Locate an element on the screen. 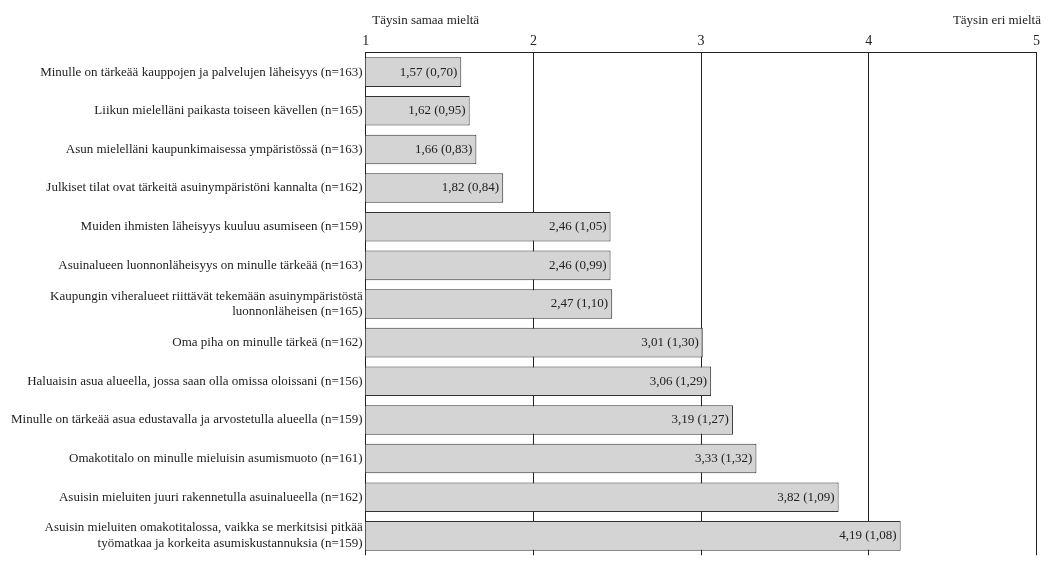 This screenshot has height=574, width=1051. y-tick-label: Muiden ihmisten läheisyys kuuluu asumiseen (n=159) is located at coordinates (221, 226).